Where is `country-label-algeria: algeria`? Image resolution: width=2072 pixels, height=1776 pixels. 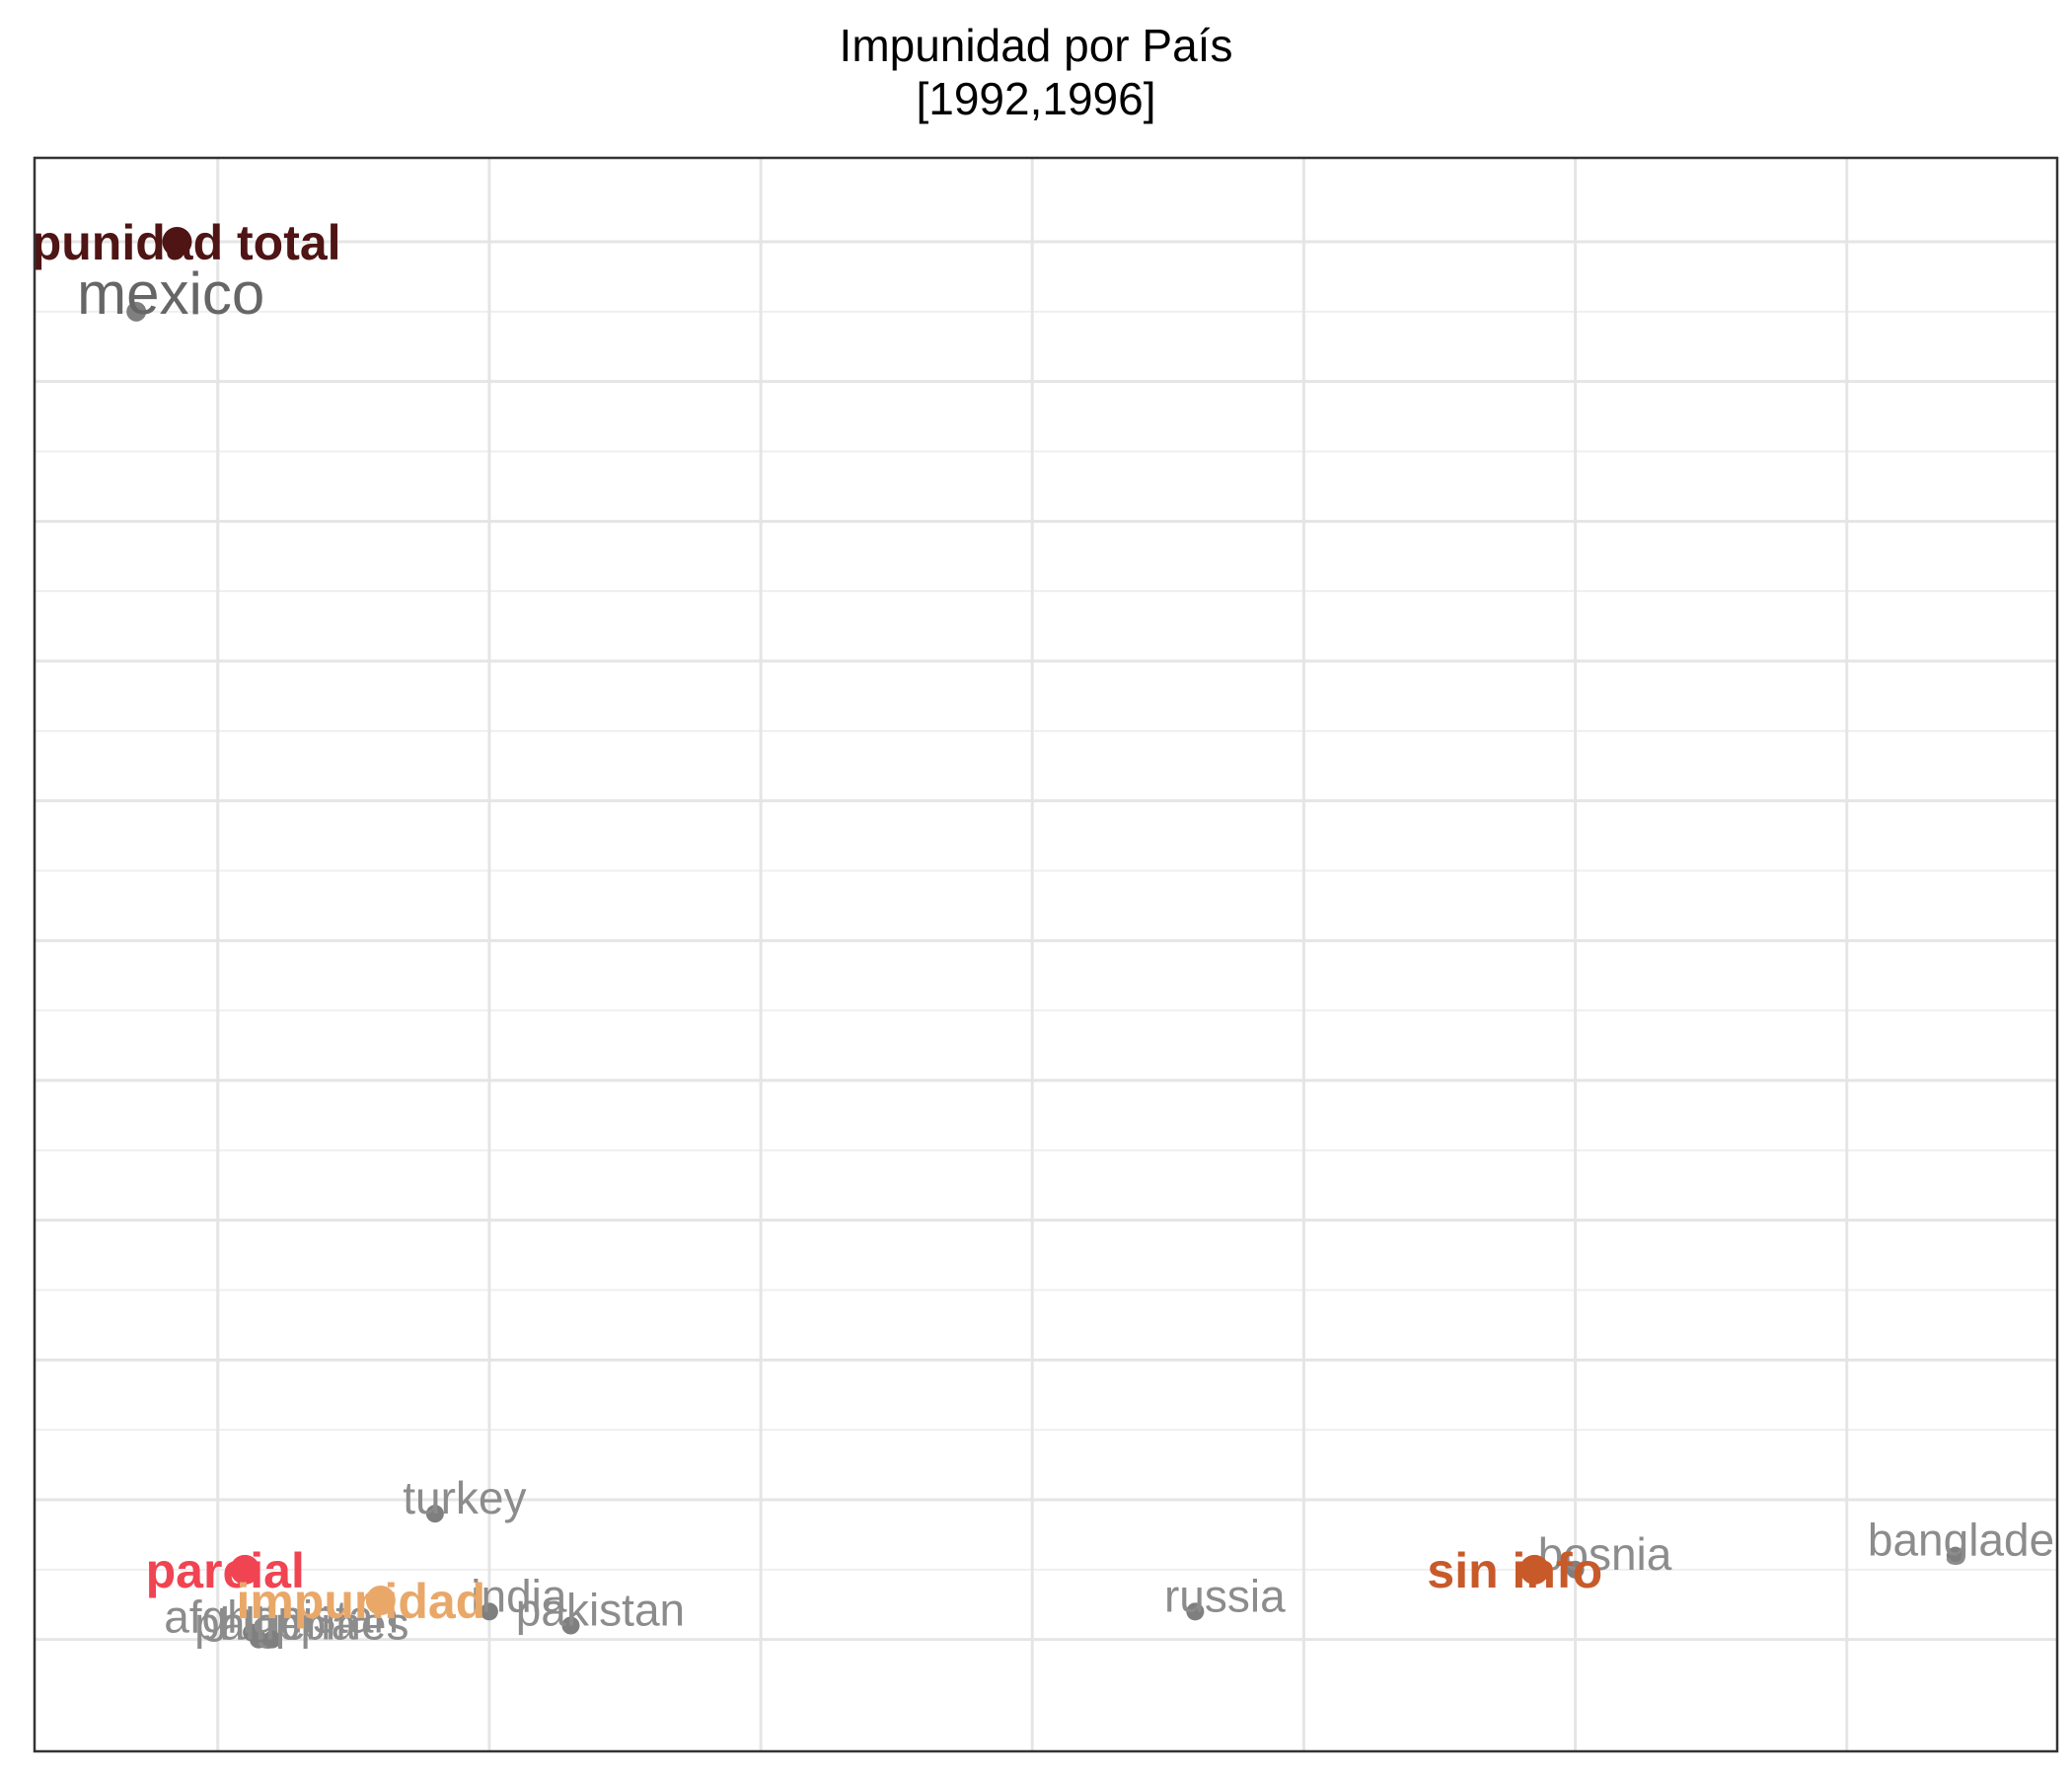
country-label-algeria: algeria is located at coordinates (288, 1624).